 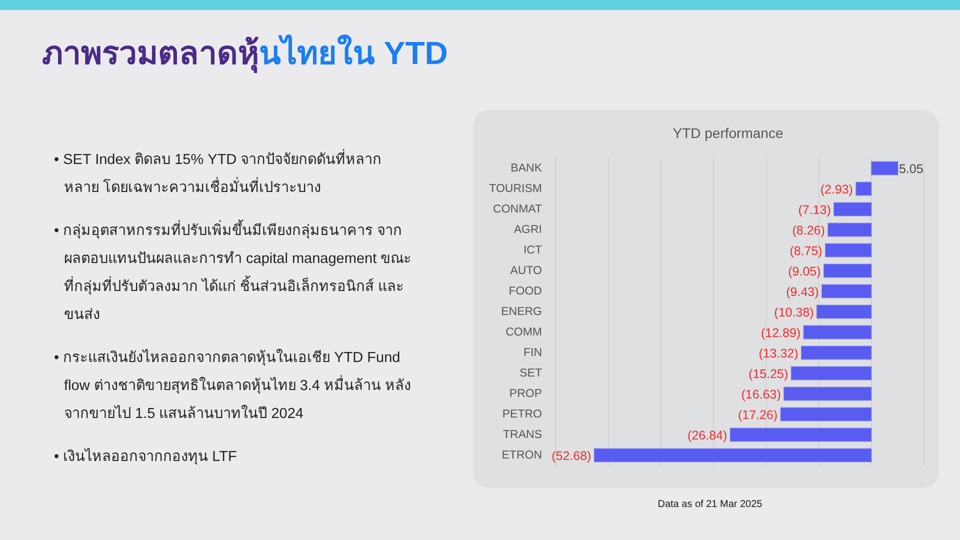 I want to click on data-label: (2.93), so click(x=836, y=189).